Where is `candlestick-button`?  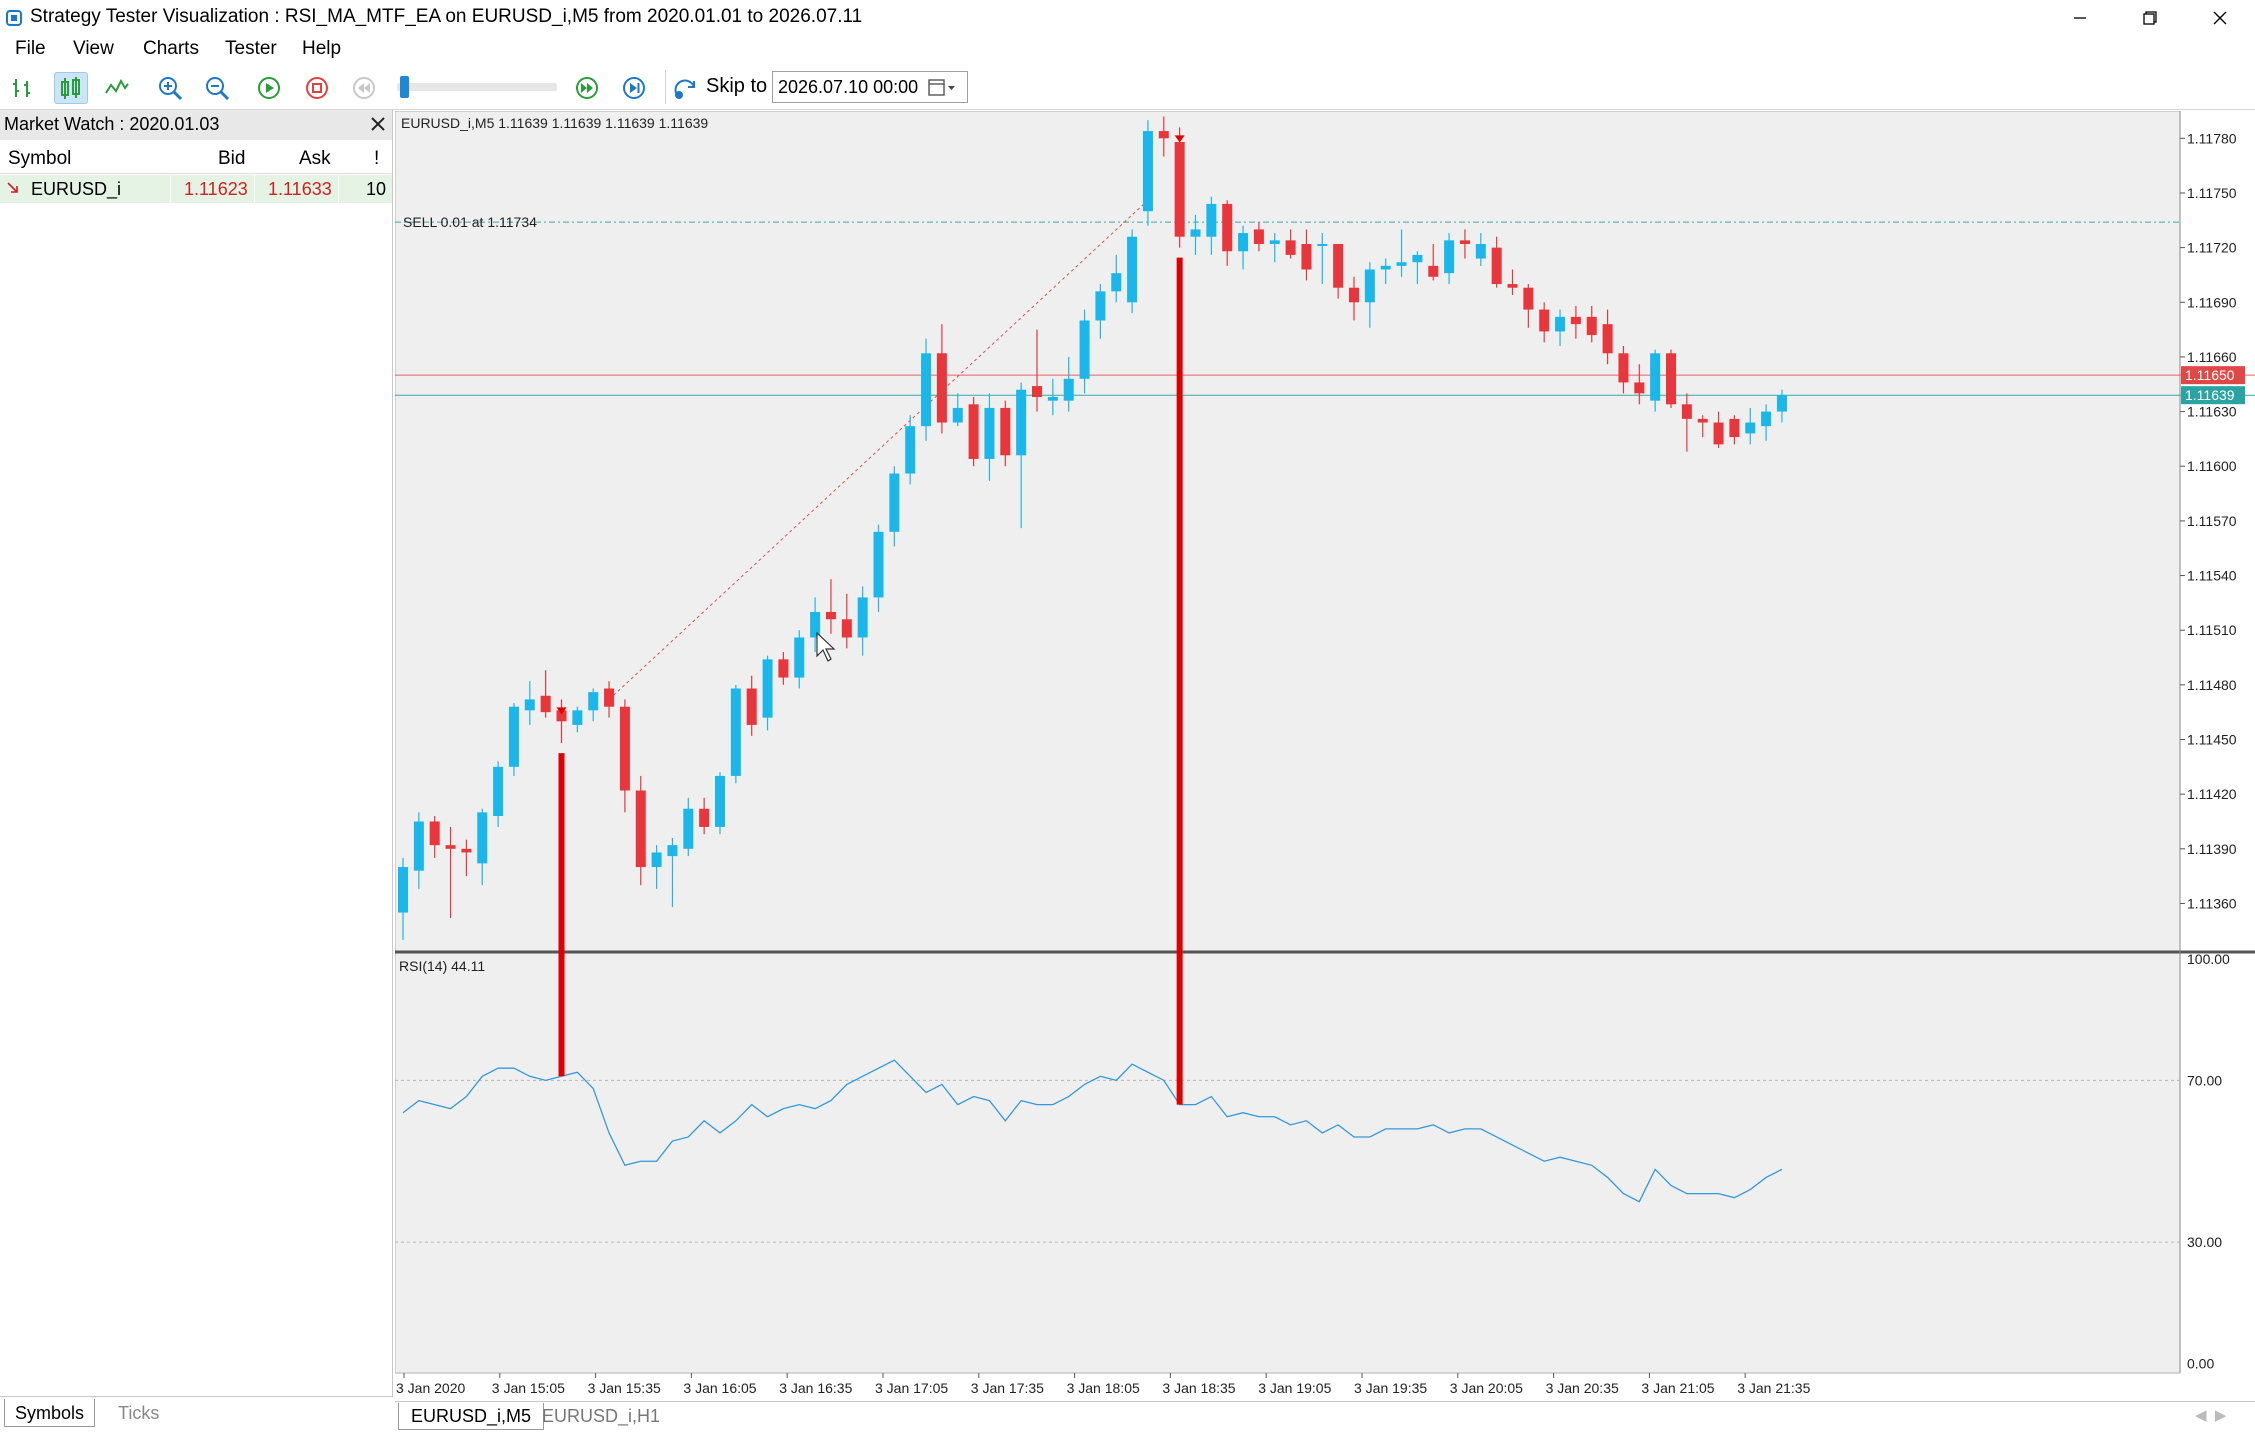 candlestick-button is located at coordinates (71, 88).